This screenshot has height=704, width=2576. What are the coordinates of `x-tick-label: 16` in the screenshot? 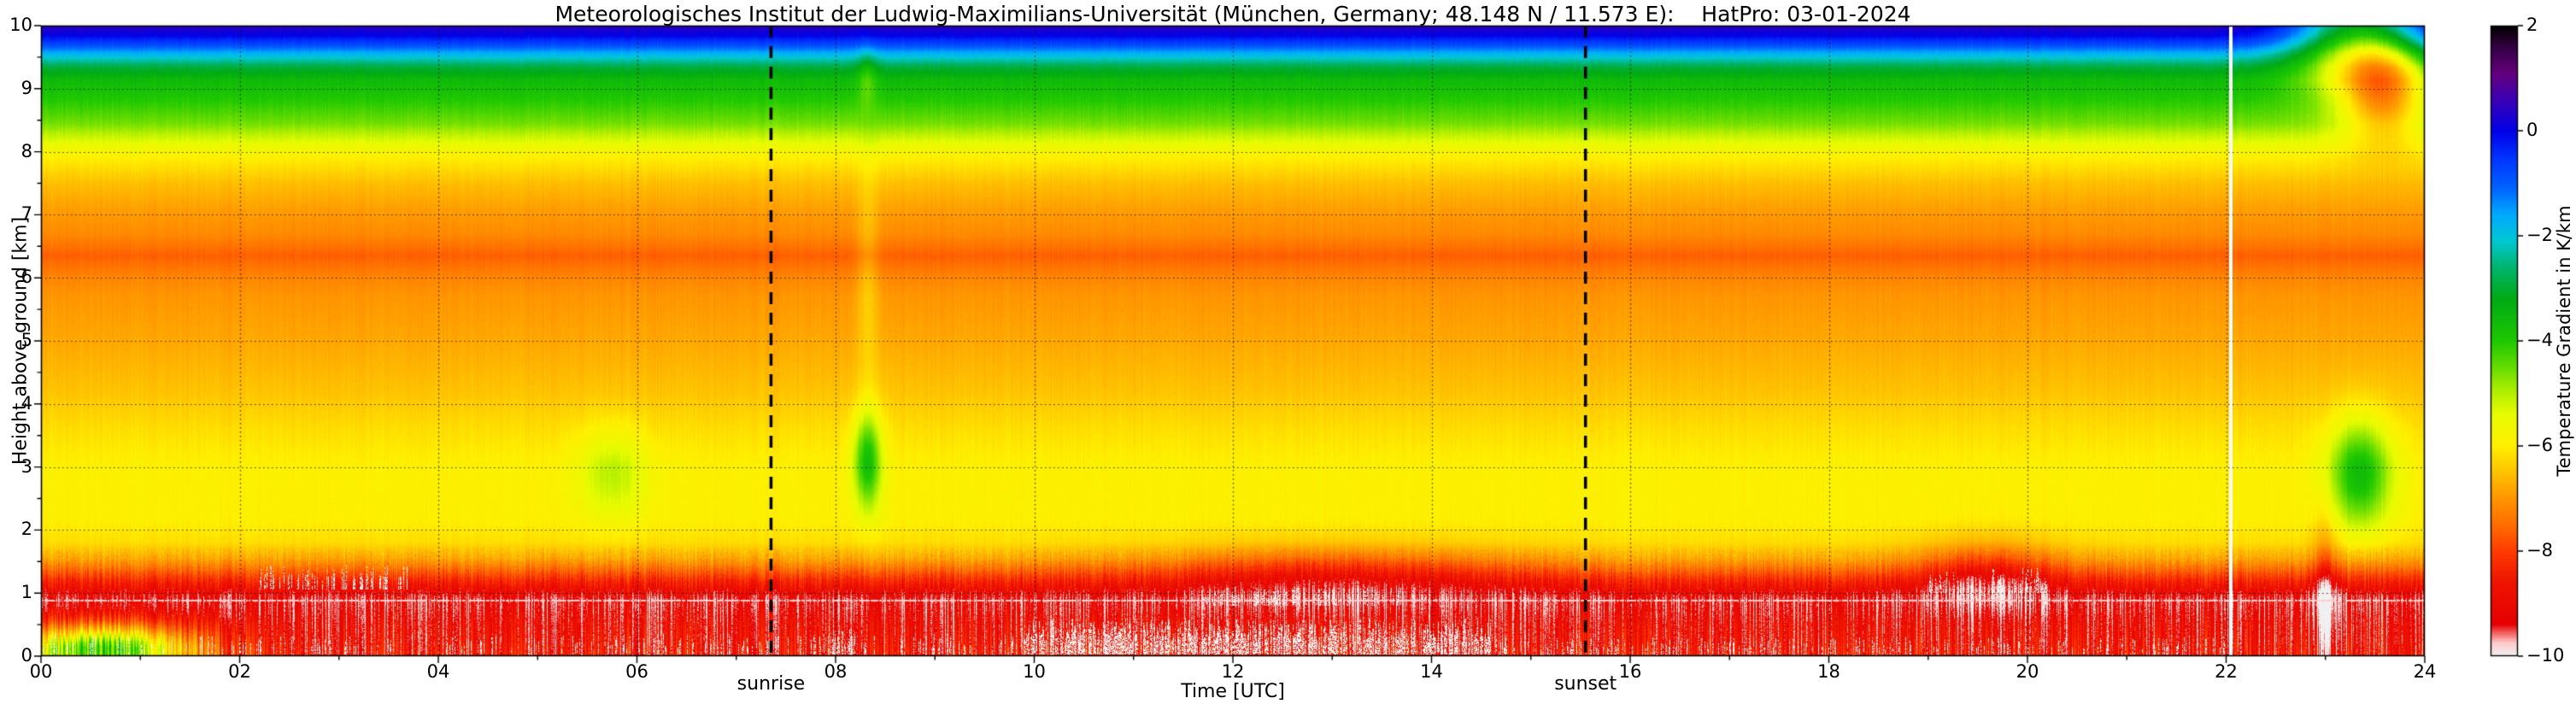 It's located at (1630, 671).